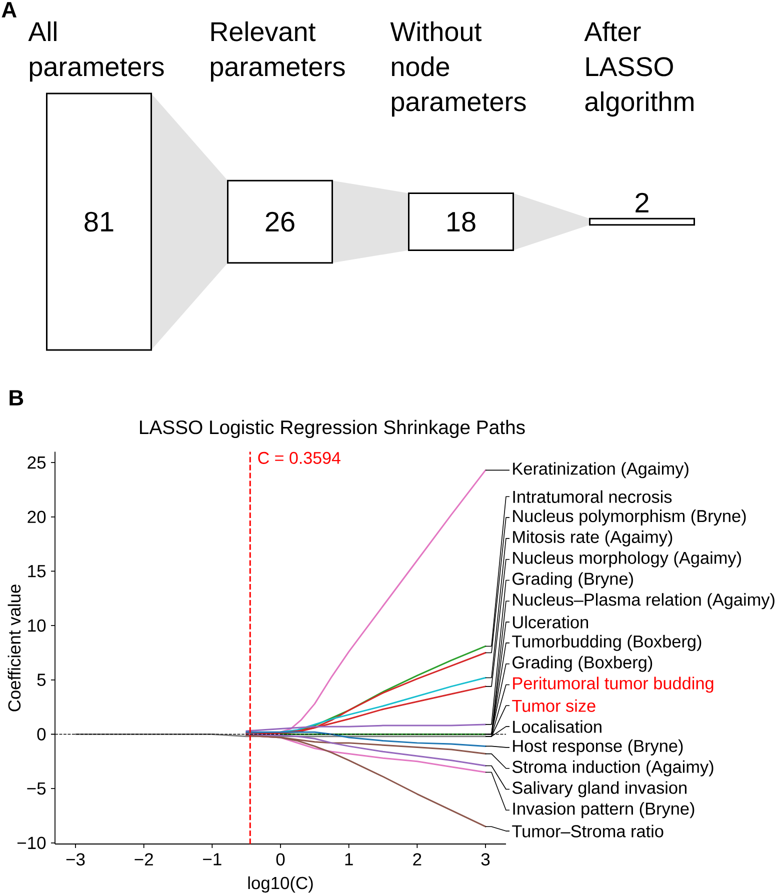 This screenshot has height=896, width=778. Describe the element at coordinates (600, 470) in the screenshot. I see `series-label: Keratinization (Agaimy)` at that location.